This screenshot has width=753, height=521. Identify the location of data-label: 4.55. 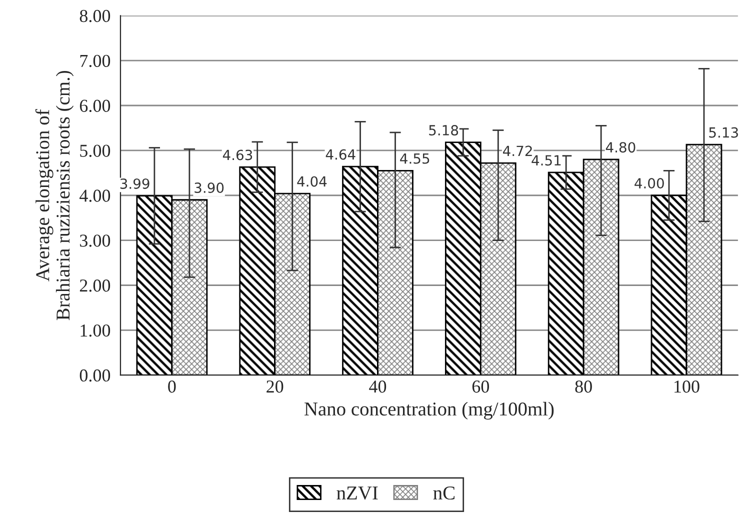
(415, 158).